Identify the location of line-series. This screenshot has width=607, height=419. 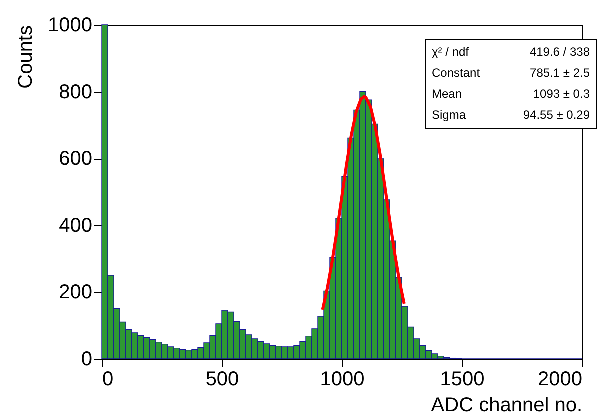
(363, 203).